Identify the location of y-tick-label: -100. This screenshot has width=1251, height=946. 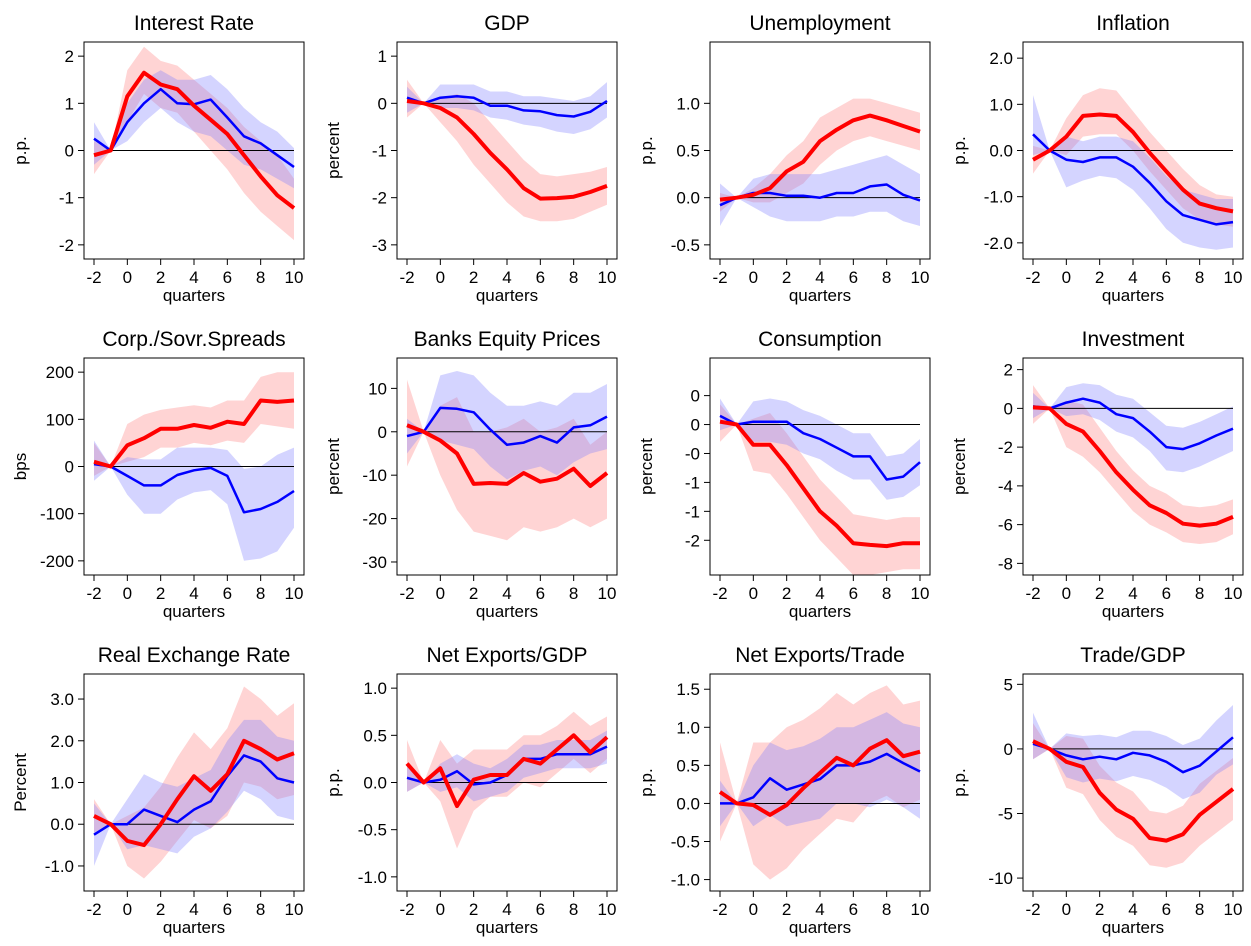
(57, 514).